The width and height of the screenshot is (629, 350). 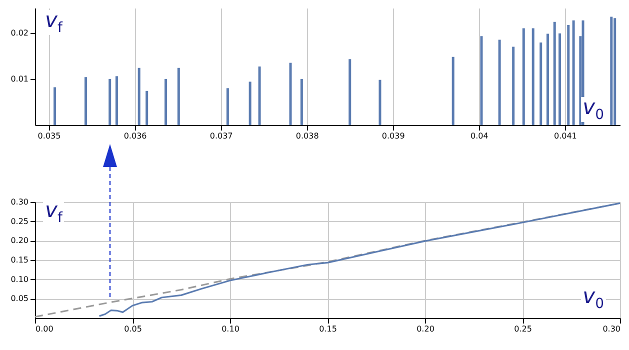 I want to click on y-tick-label: 0.20, so click(x=19, y=241).